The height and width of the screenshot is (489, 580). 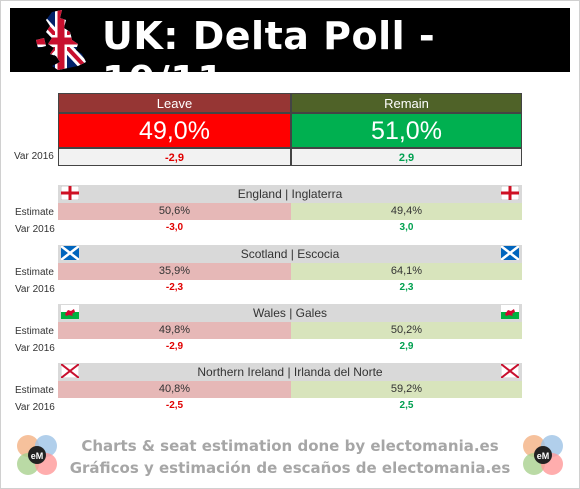 What do you see at coordinates (406, 103) in the screenshot?
I see `remain-header: Remain` at bounding box center [406, 103].